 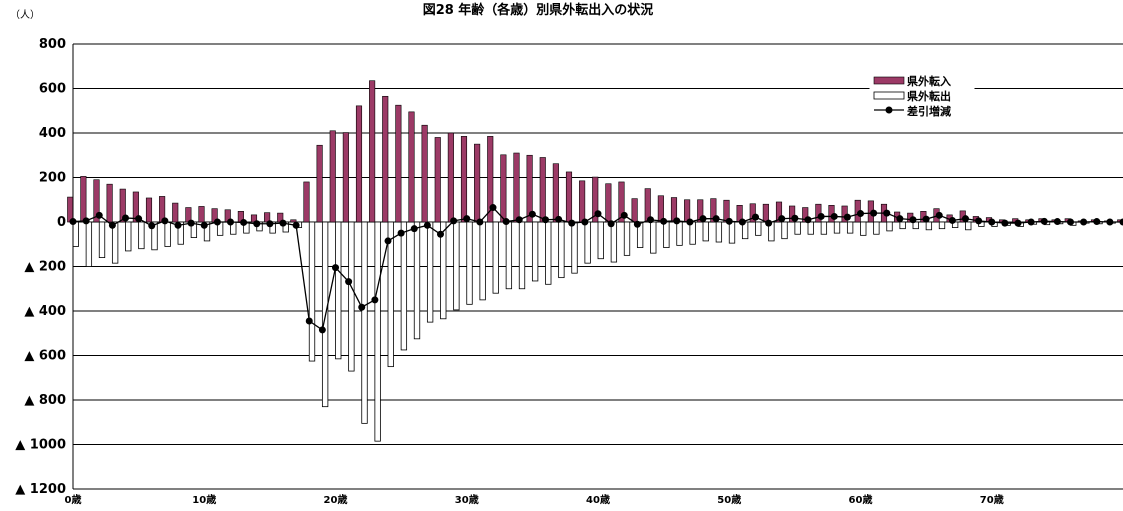 What do you see at coordinates (52, 89) in the screenshot?
I see `y-tick-label: 600` at bounding box center [52, 89].